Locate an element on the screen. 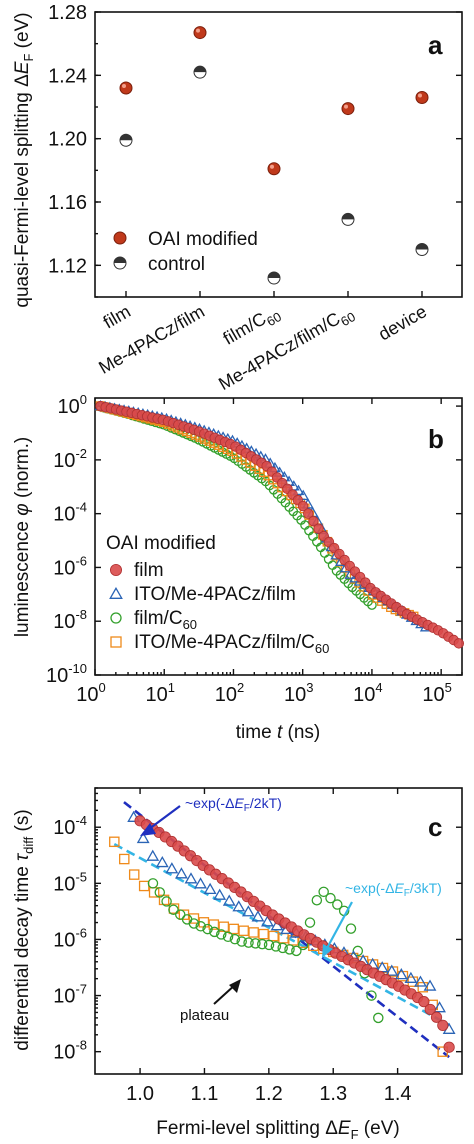 Image resolution: width=474 pixels, height=1144 pixels. panel-b-legend-marker-ito-me-4pacz-film is located at coordinates (116, 592).